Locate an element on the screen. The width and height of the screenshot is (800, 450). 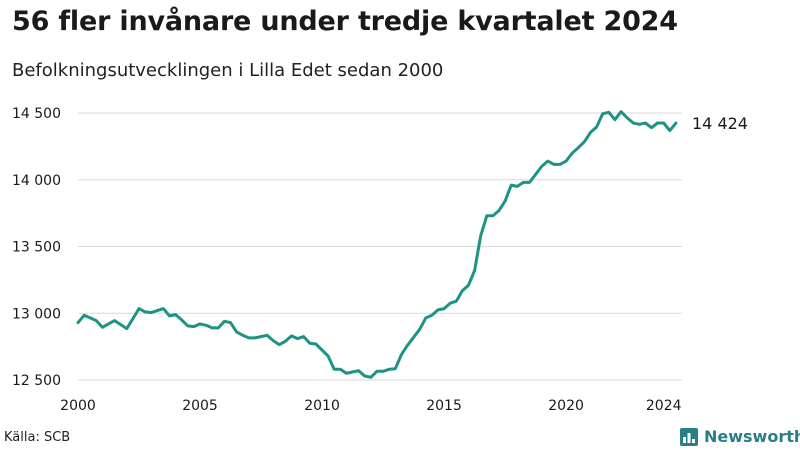
y-tick-label: 14 500 is located at coordinates (36, 114).